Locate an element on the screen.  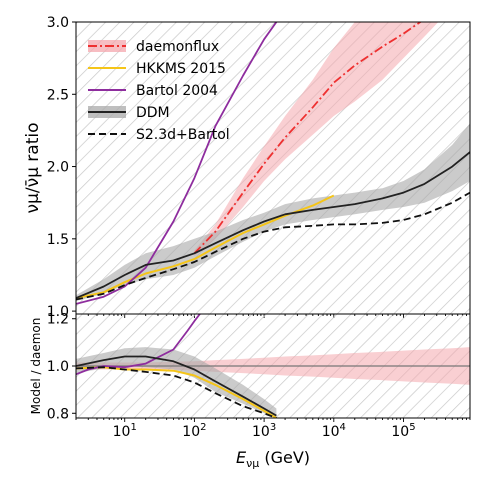
main-ylabel: νμ/ν̄μ ratio is located at coordinates (33, 168).